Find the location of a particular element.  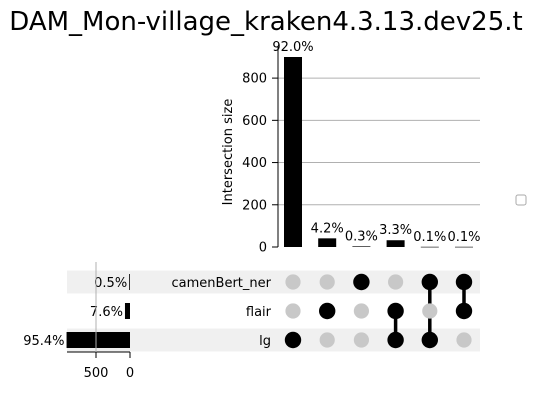

y-tick-label: 600 is located at coordinates (254, 121).